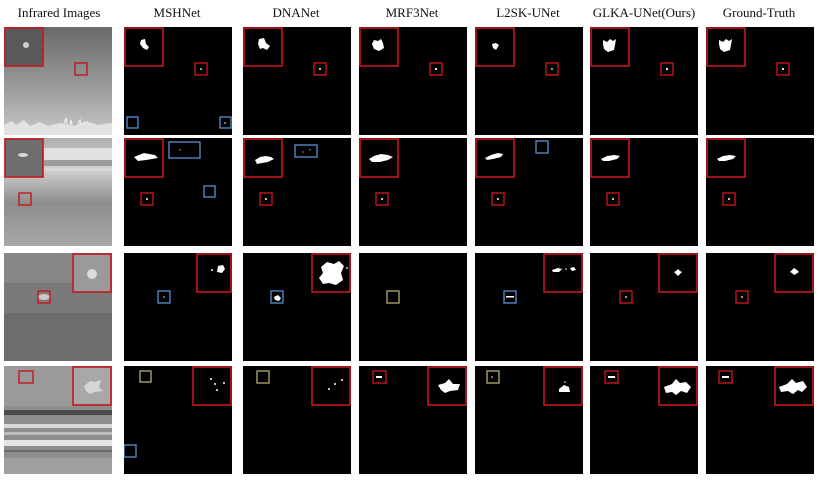 This screenshot has height=482, width=820. I want to click on column-header-dnanet: DNANet, so click(296, 12).